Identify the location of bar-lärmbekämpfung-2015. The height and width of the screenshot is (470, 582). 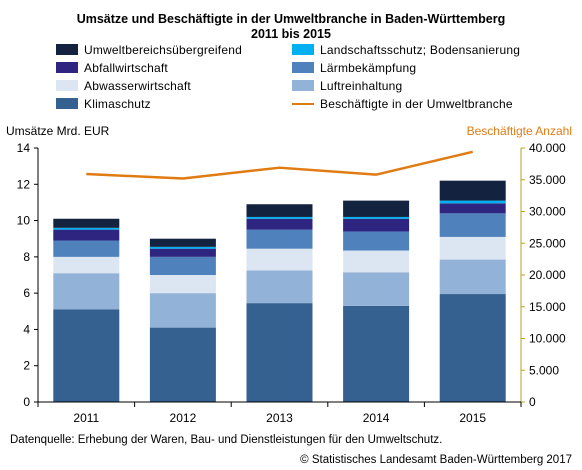
(472, 225).